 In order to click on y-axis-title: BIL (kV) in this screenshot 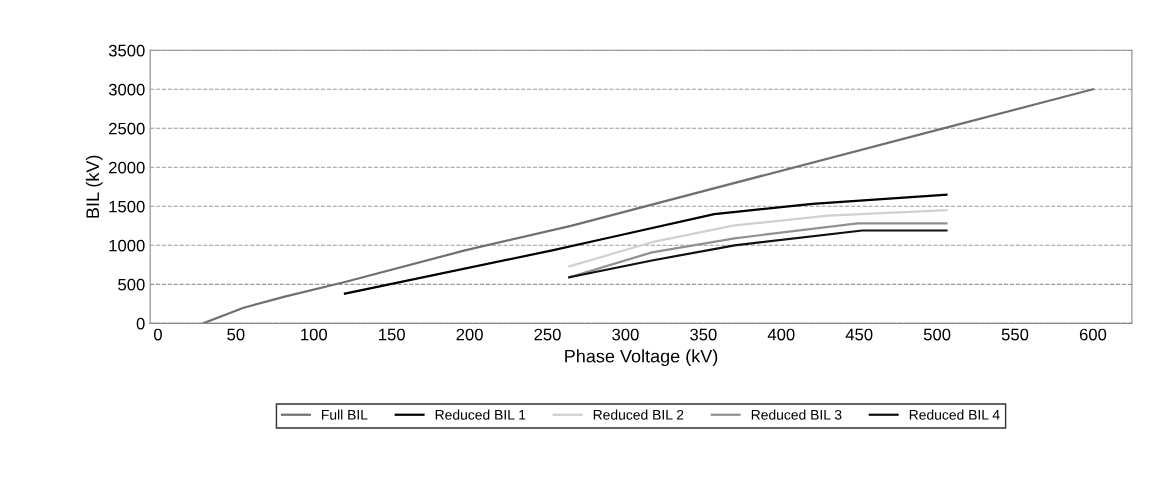, I will do `click(94, 186)`.